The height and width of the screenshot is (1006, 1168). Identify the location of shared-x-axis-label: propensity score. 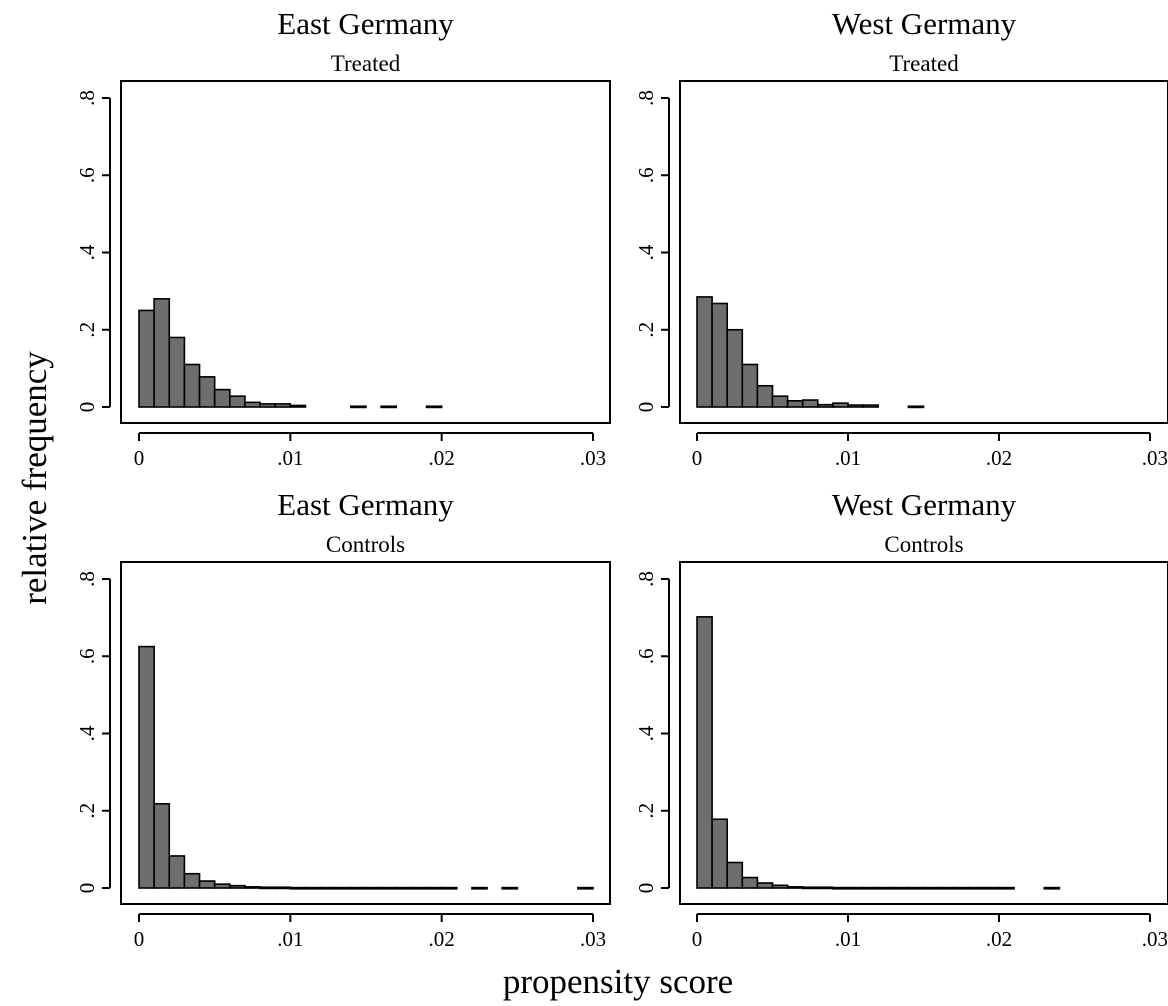
(618, 981).